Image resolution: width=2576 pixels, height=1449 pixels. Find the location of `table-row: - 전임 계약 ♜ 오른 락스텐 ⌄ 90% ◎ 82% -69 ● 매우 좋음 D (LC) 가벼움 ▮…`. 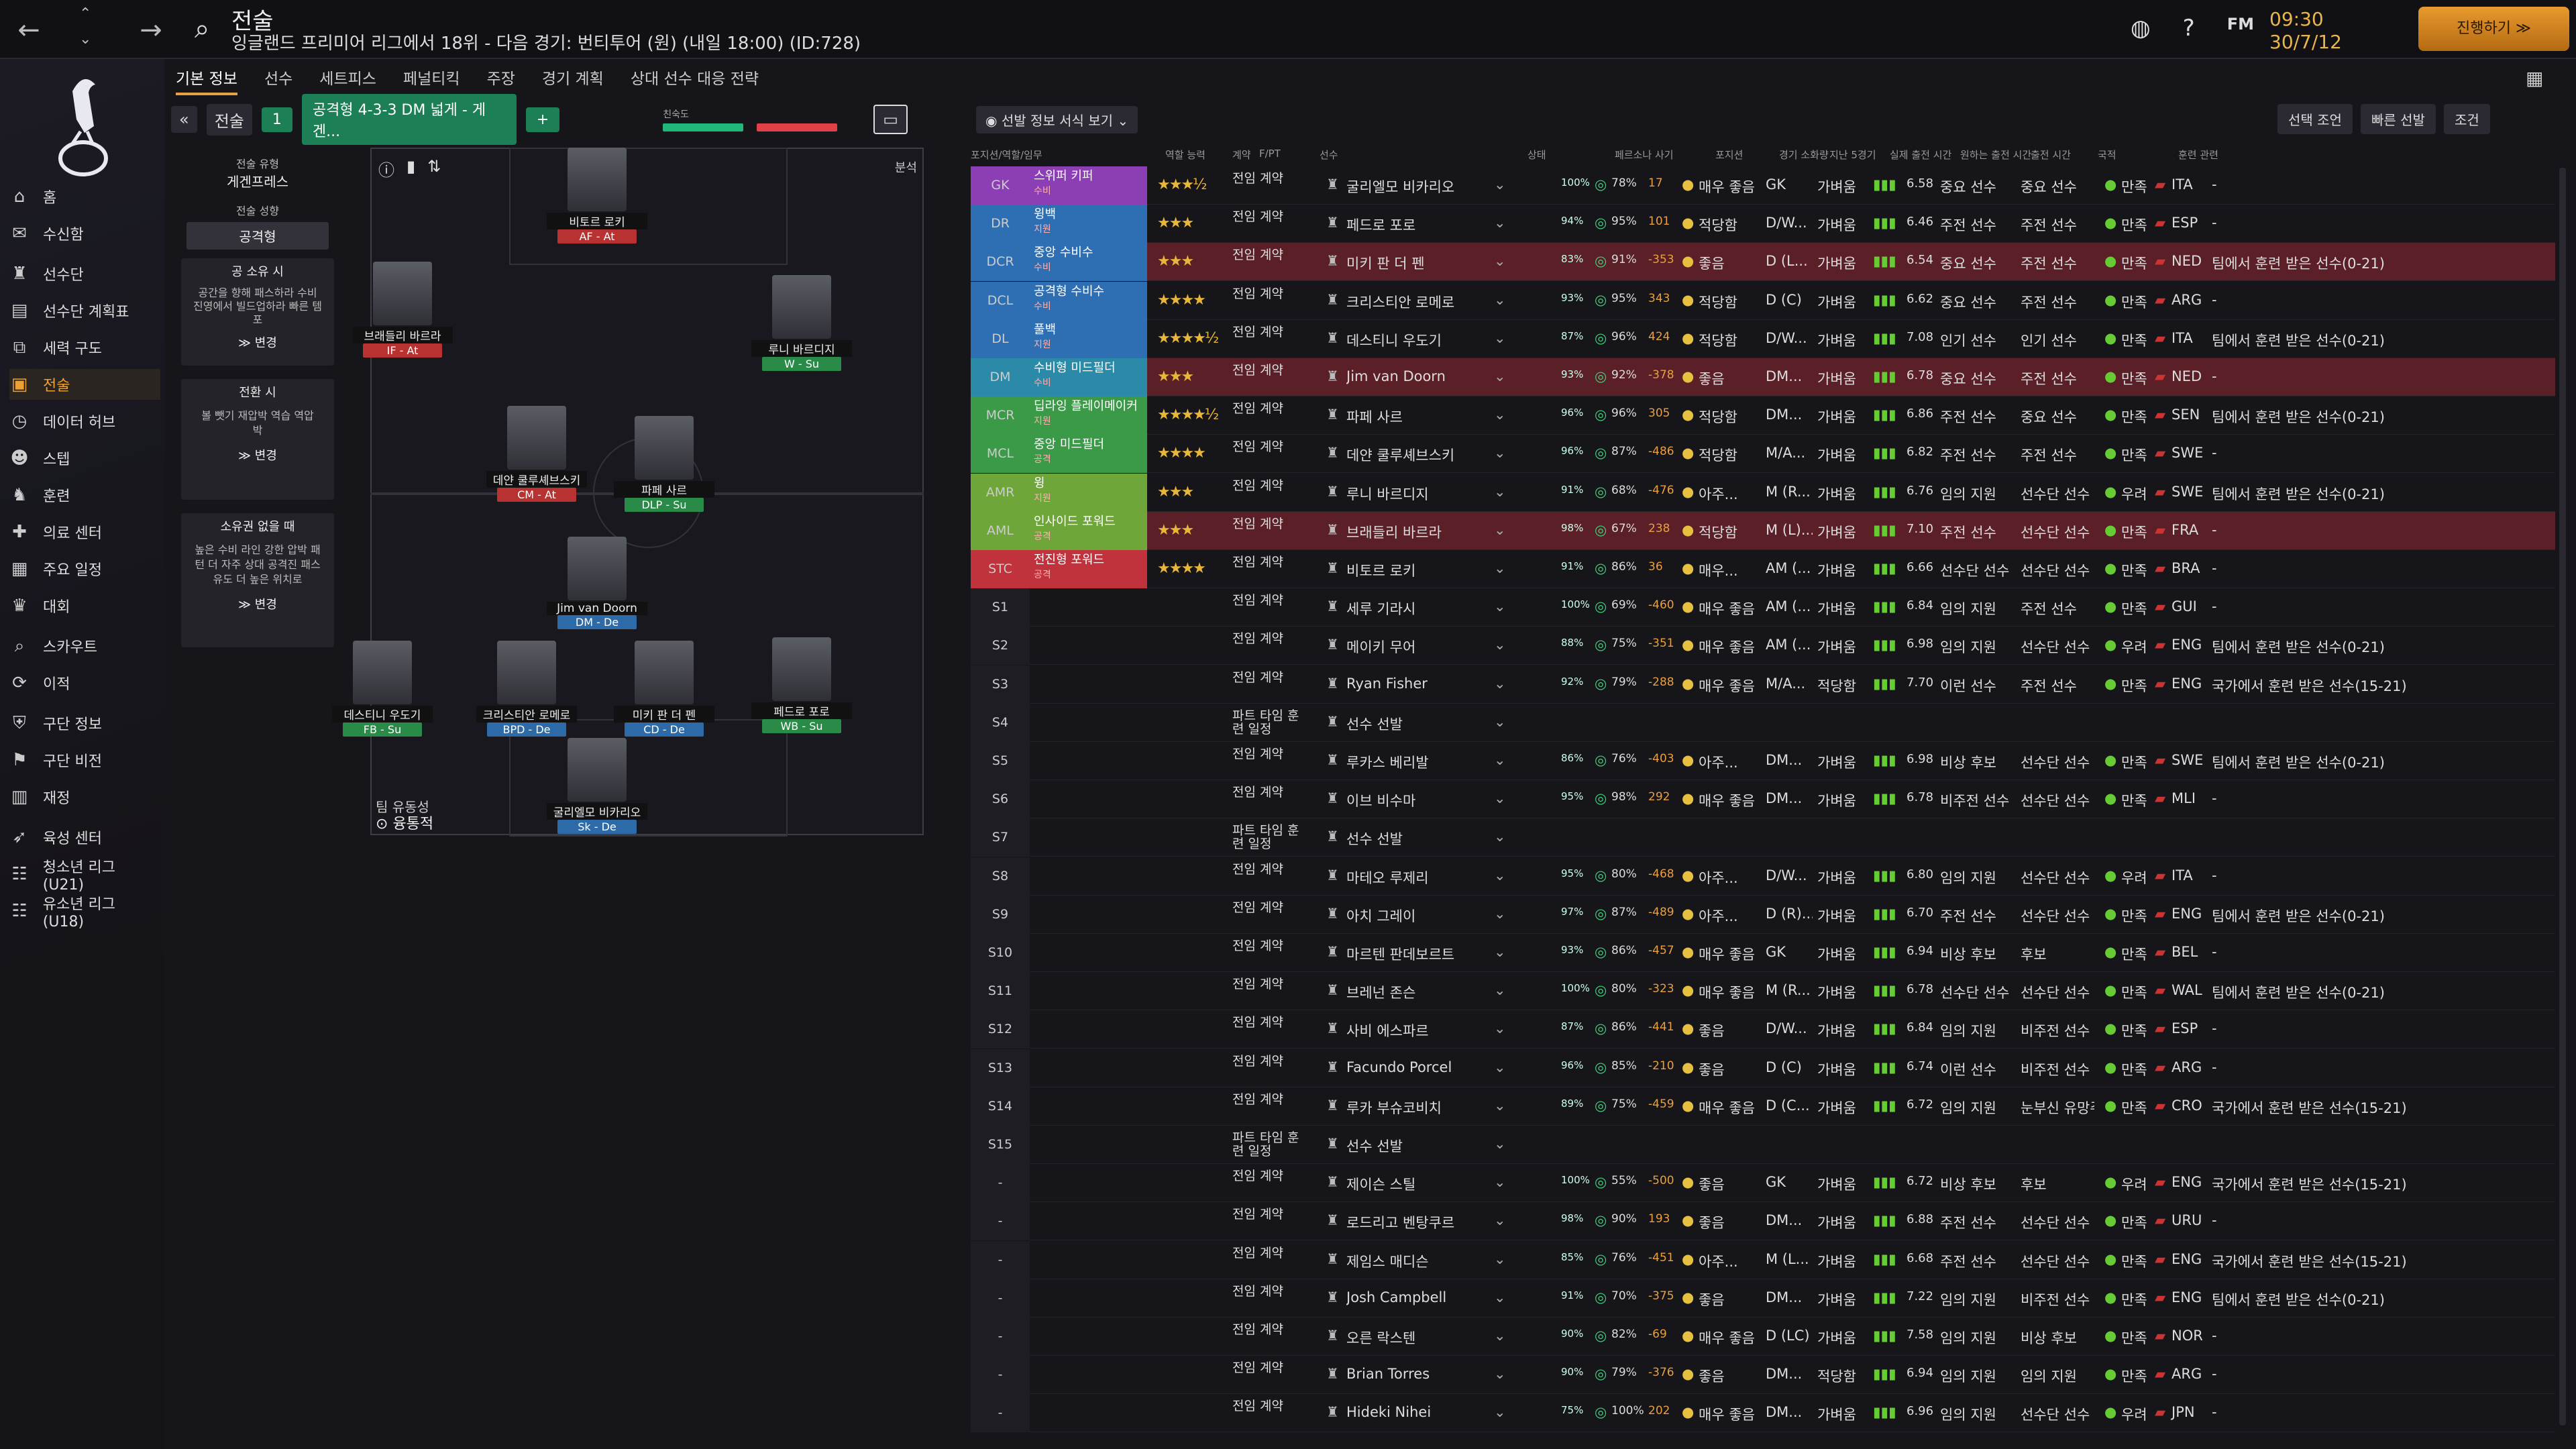

table-row: - 전임 계약 ♜ 오른 락스텐 ⌄ 90% ◎ 82% -69 ● 매우 좋음 D (LC) 가벼움 ▮… is located at coordinates (1763, 1337).